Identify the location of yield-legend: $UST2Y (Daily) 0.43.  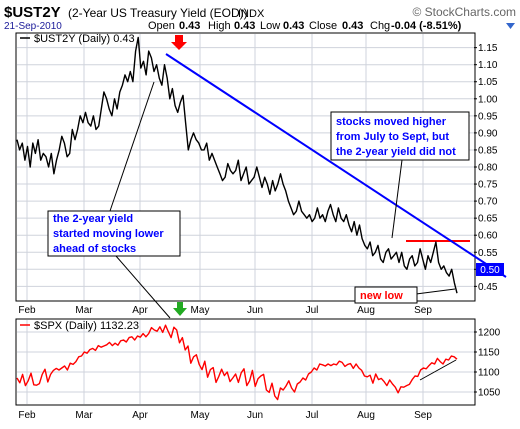
(84, 39).